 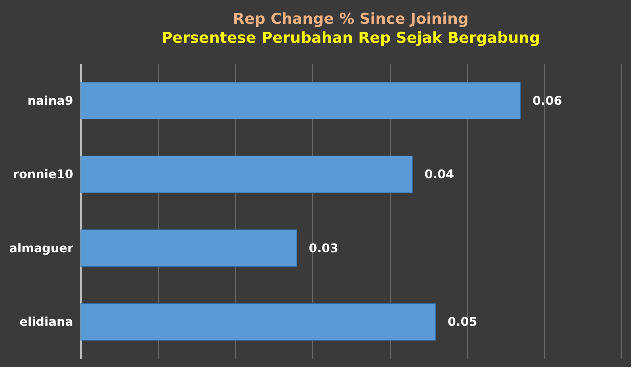 I want to click on chart-title: Rep Change % Since Joining, so click(x=351, y=19).